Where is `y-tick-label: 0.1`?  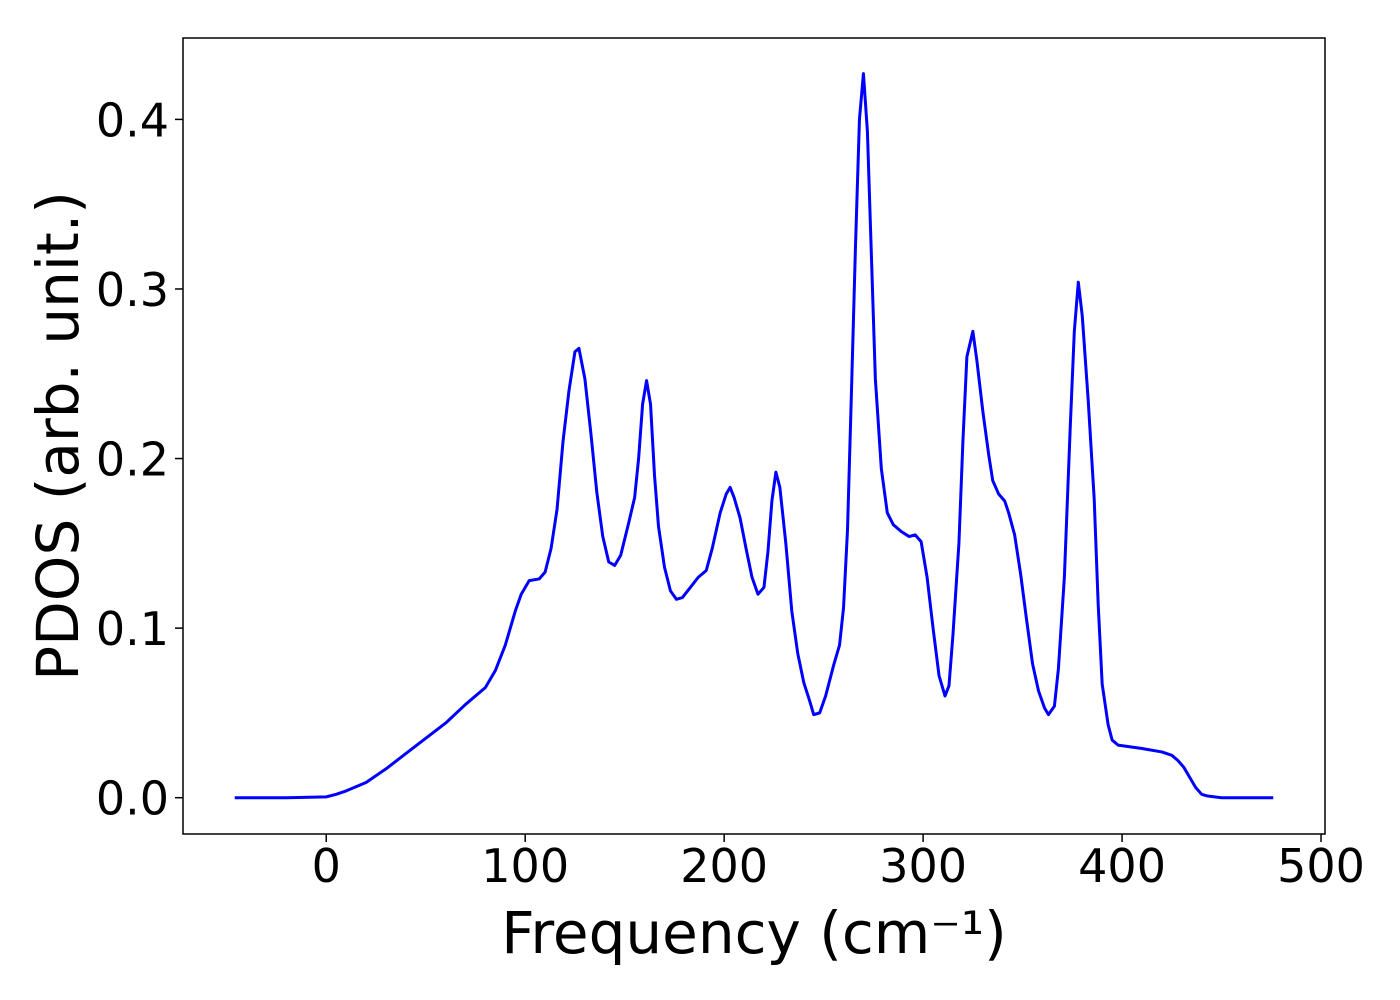
y-tick-label: 0.1 is located at coordinates (132, 629).